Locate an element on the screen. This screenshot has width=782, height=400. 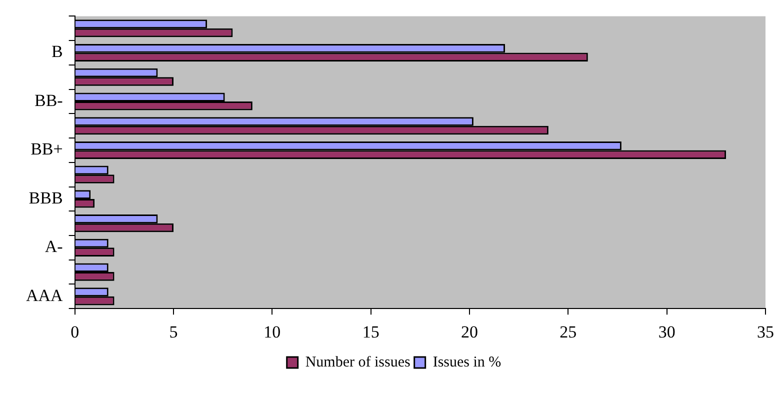
x-tick-label: 5 is located at coordinates (173, 332).